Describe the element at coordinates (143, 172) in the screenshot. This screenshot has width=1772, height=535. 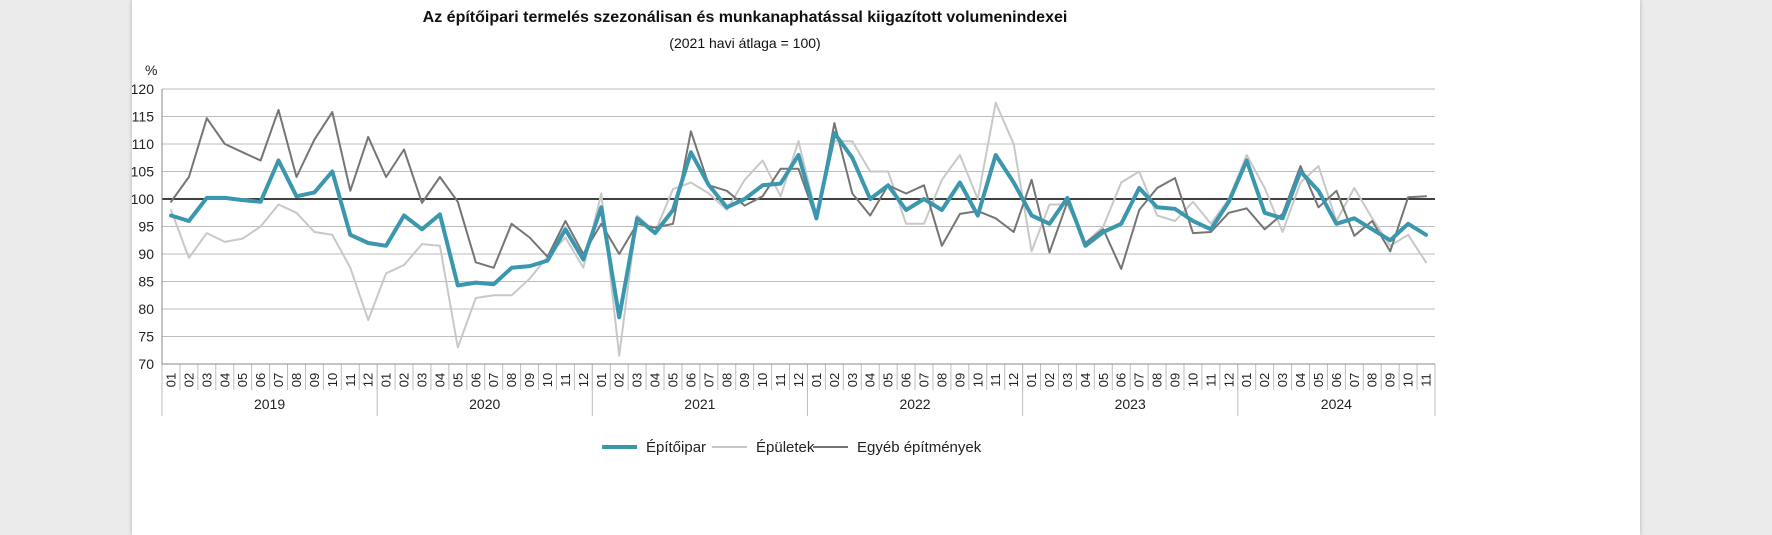
I see `y-tick-label: 105` at that location.